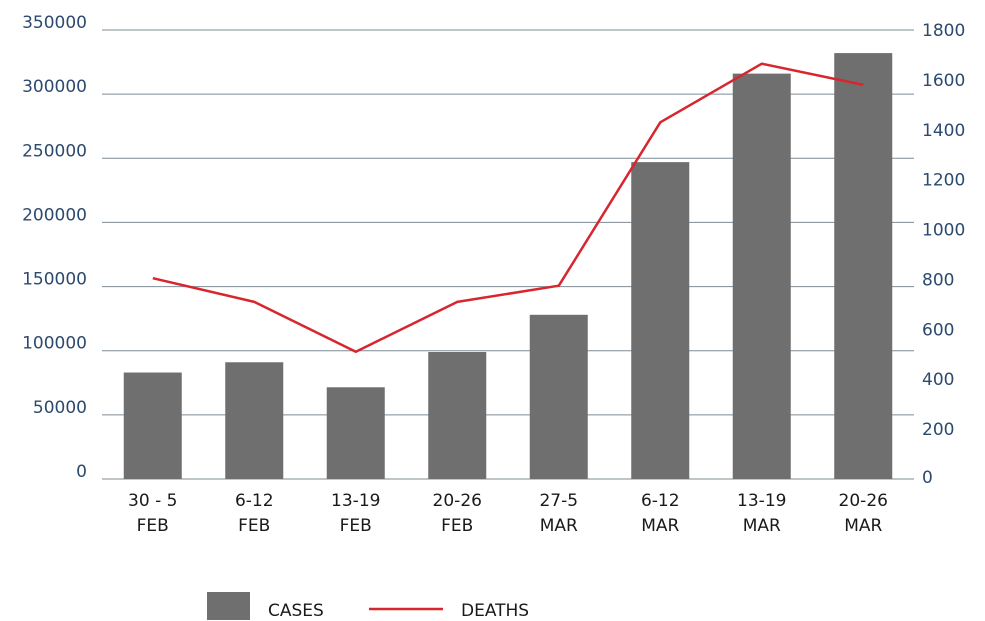 Image resolution: width=985 pixels, height=621 pixels. Describe the element at coordinates (60, 408) in the screenshot. I see `left-axis-tick-label: 50000` at that location.